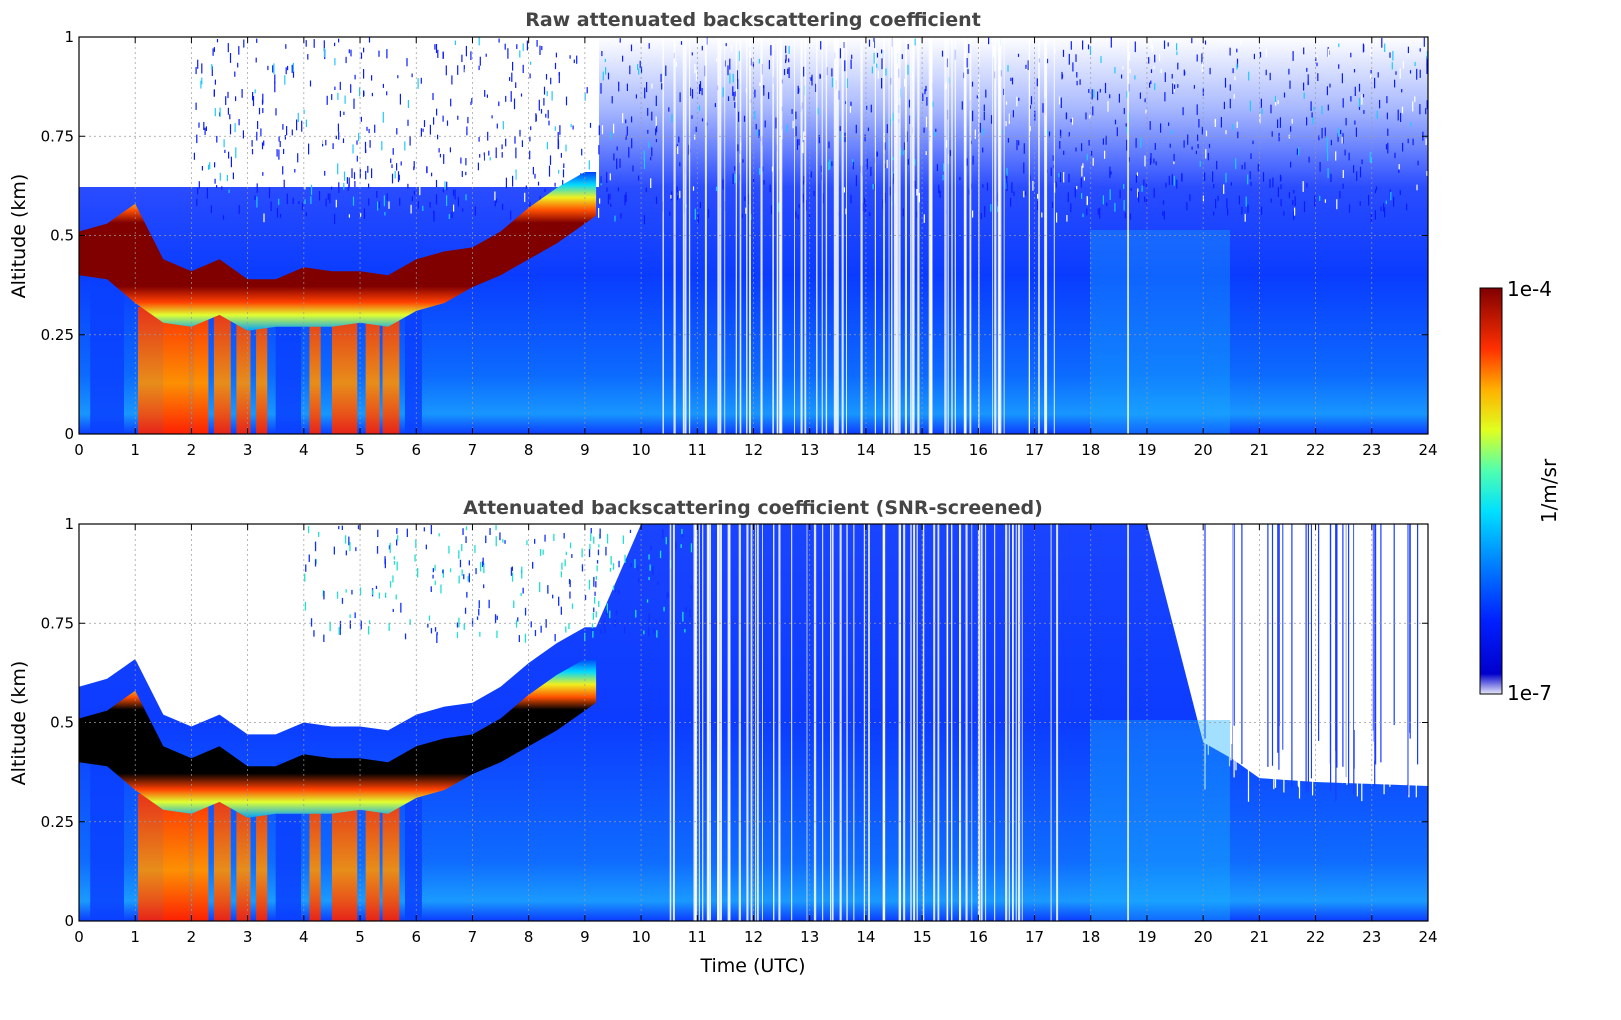 The height and width of the screenshot is (1020, 1621). I want to click on colorbar-min-label: 1e-7, so click(1529, 693).